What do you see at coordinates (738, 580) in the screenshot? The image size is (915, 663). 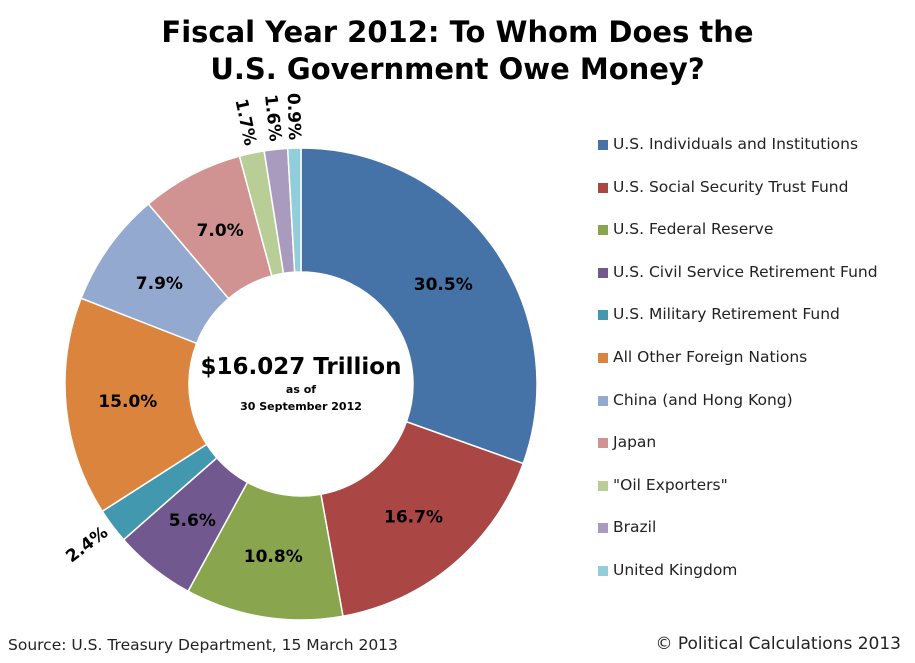 I see `legend-item-united-kingdom: United Kingdom` at bounding box center [738, 580].